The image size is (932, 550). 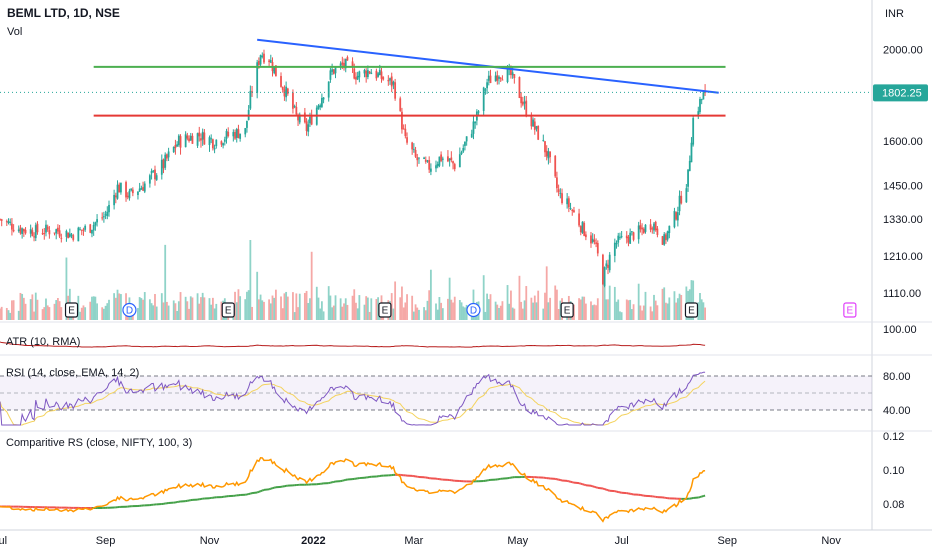 I want to click on time-axis: Jul Sep Nov 2022 Mar May Jul Sep Nov, so click(x=420, y=541).